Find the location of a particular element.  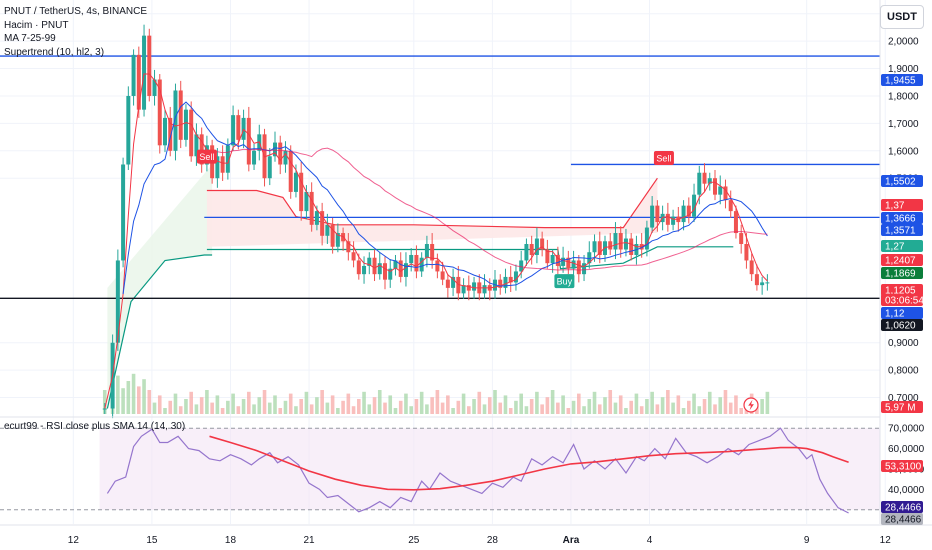

price-tag: 1,0620 is located at coordinates (900, 326).